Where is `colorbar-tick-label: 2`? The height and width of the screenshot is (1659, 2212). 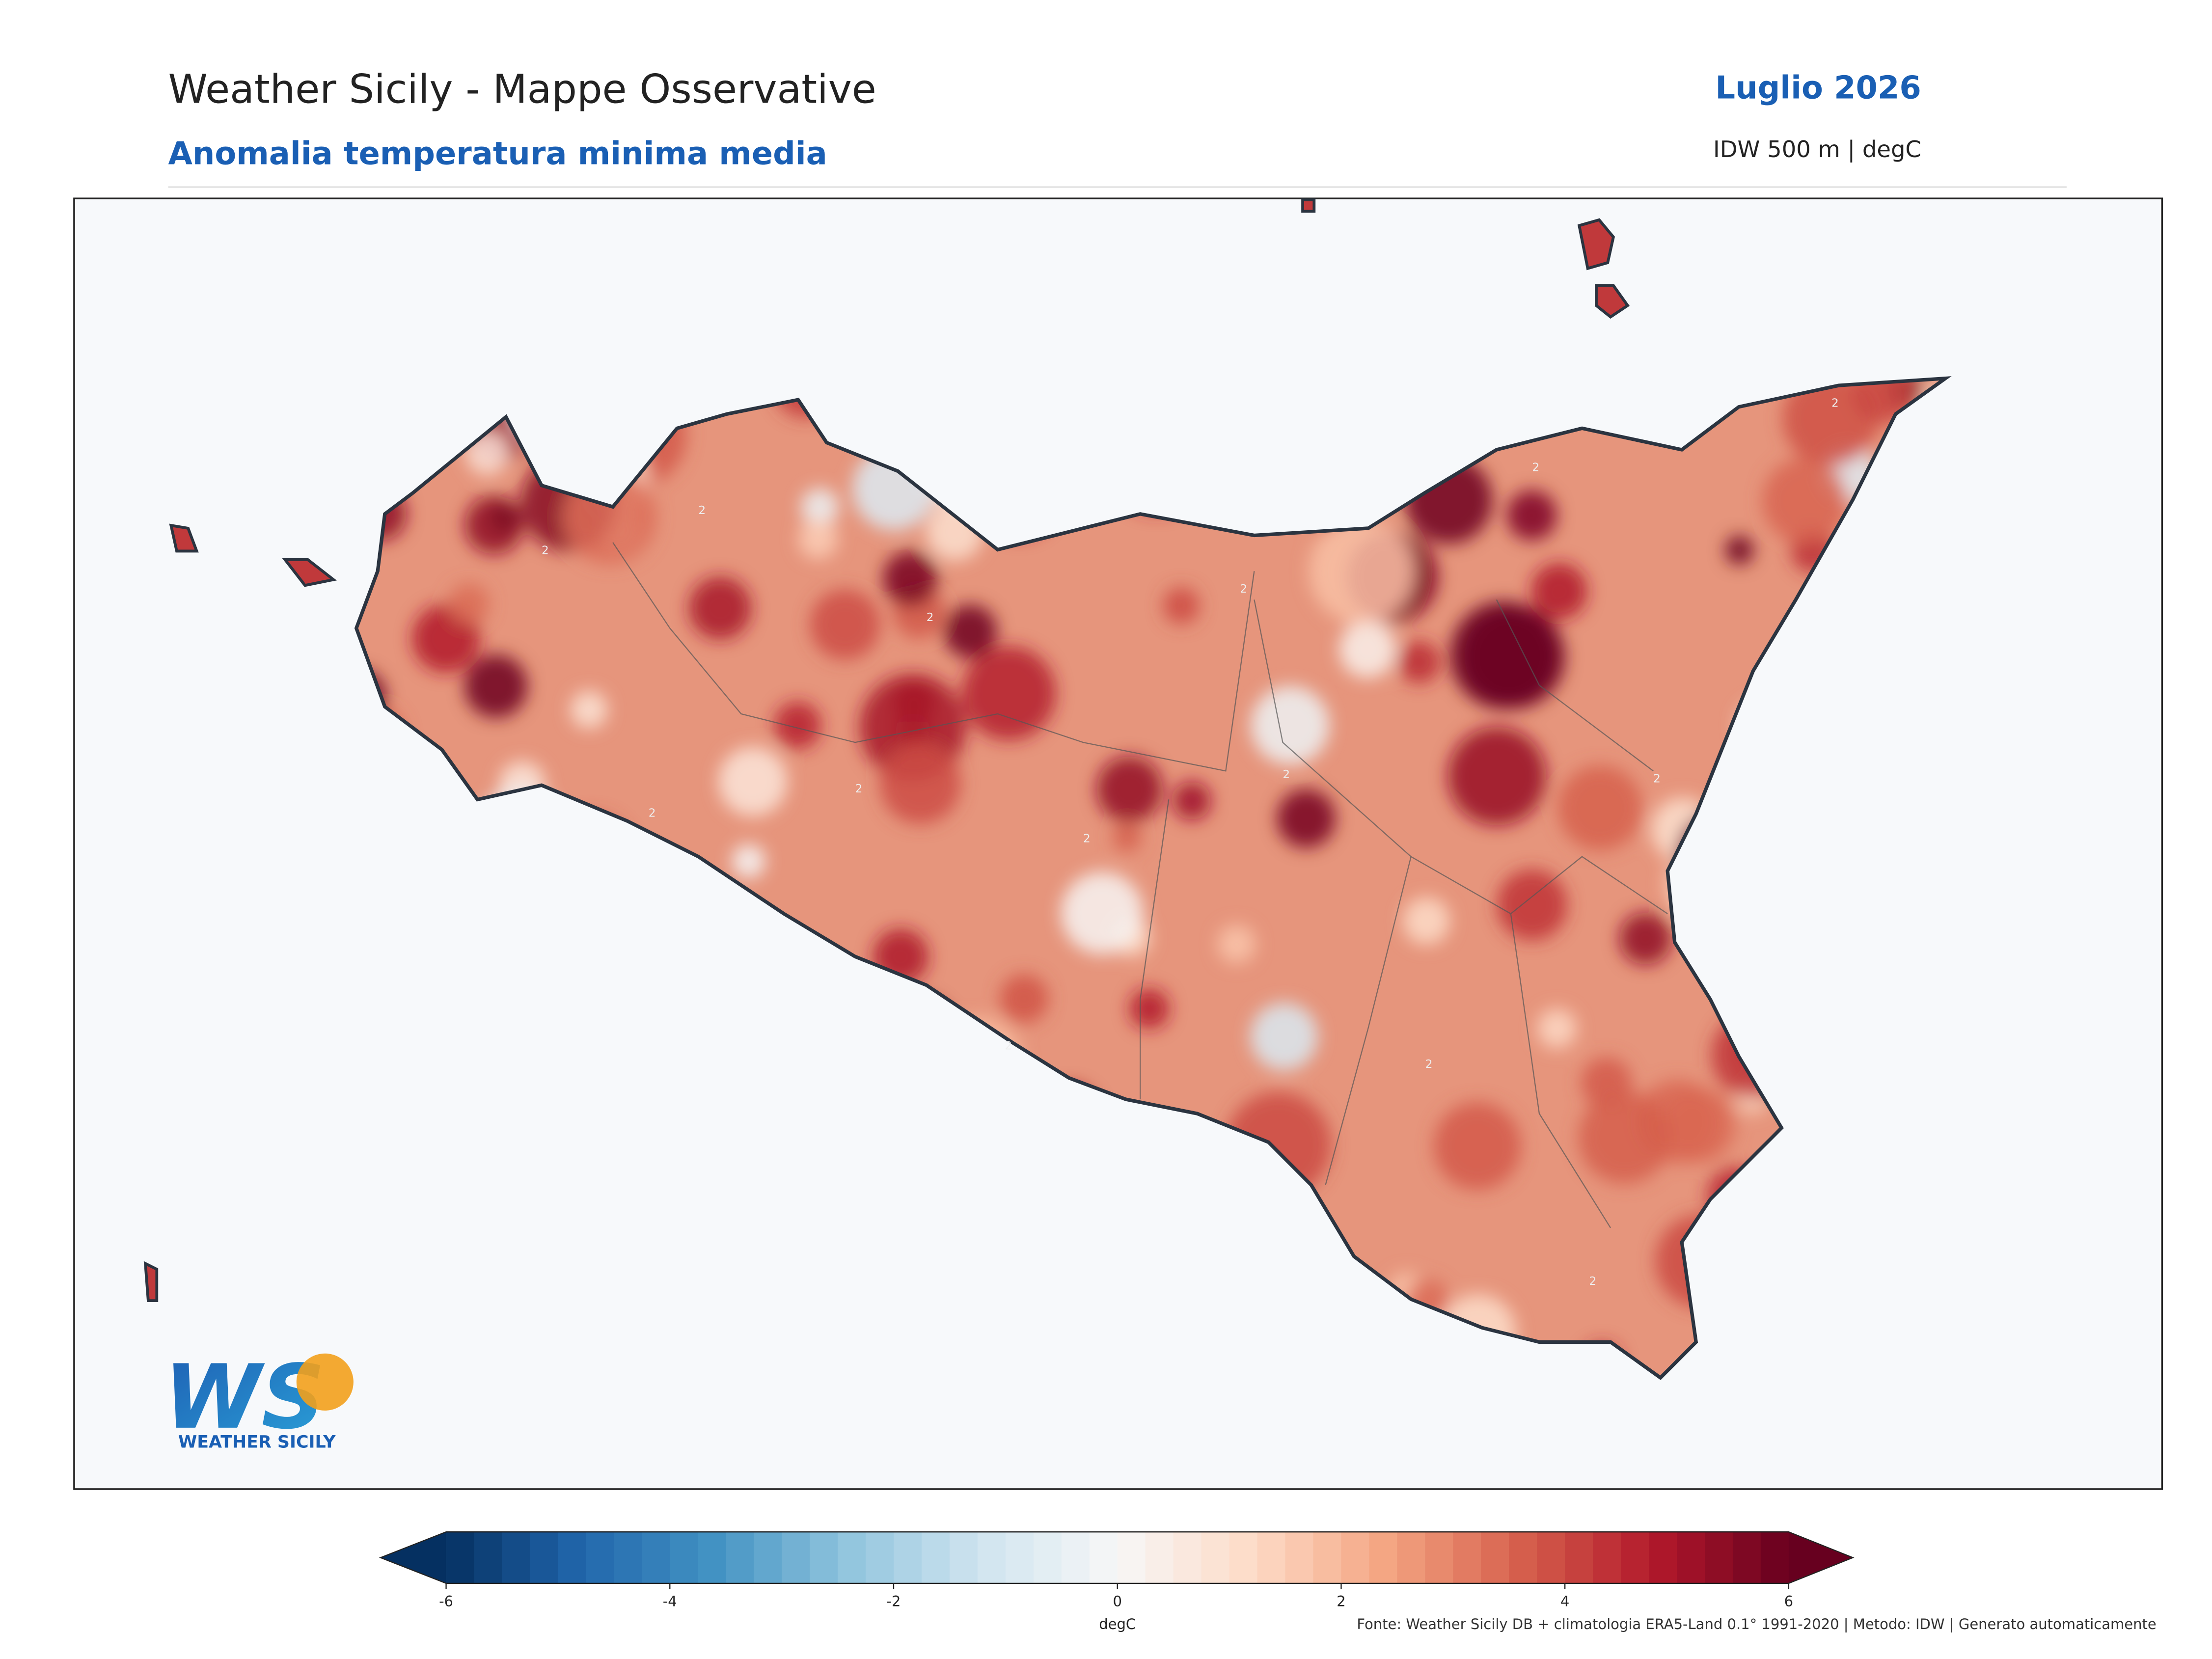
colorbar-tick-label: 2 is located at coordinates (1341, 1601).